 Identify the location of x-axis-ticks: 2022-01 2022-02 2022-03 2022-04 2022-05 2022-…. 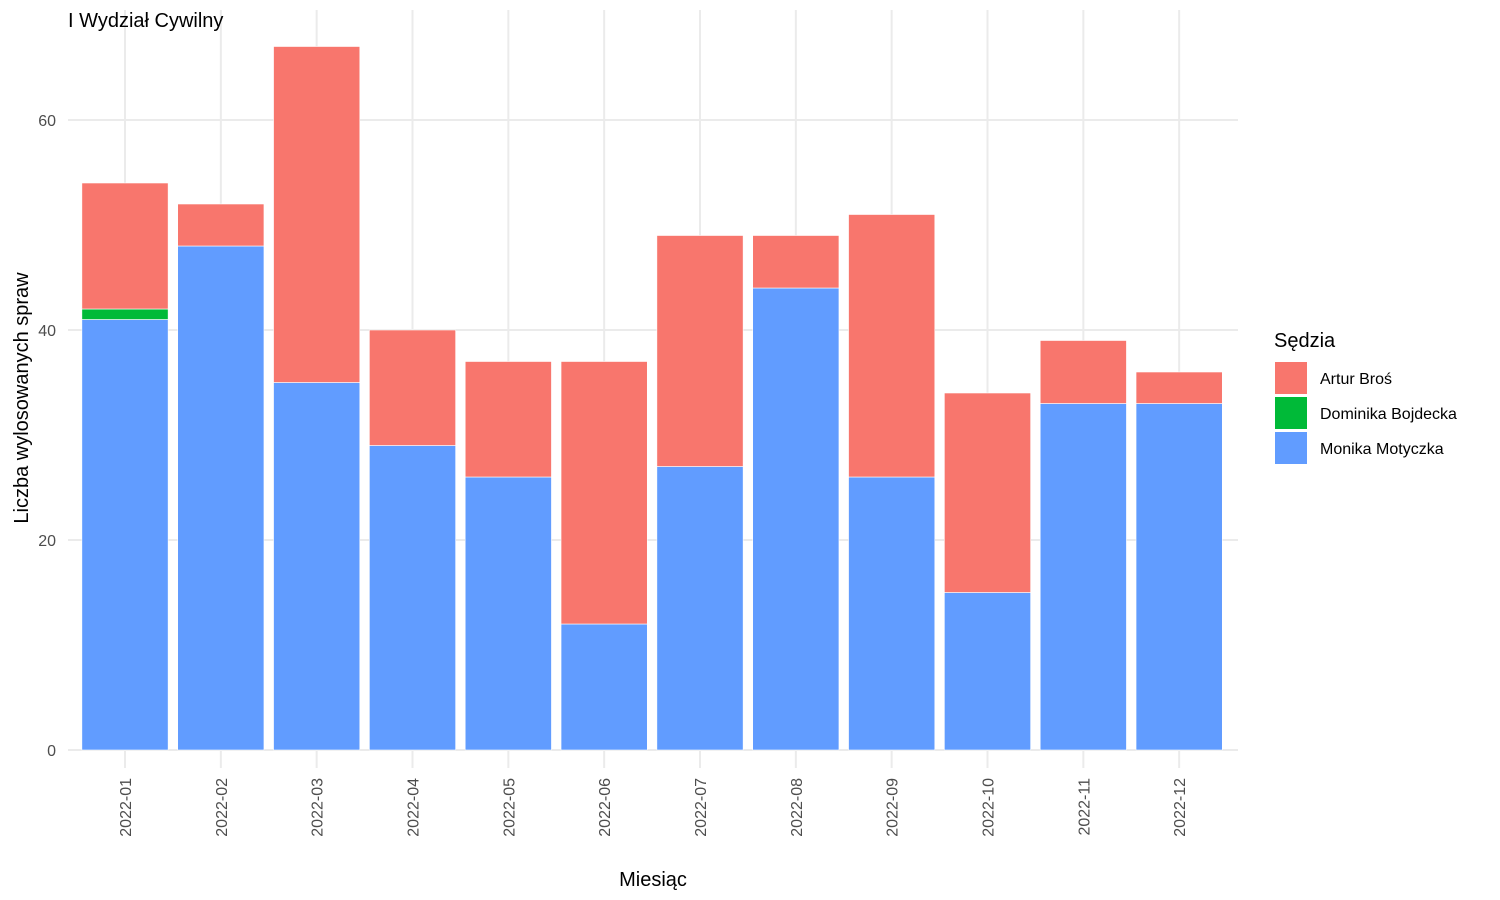
(653, 807).